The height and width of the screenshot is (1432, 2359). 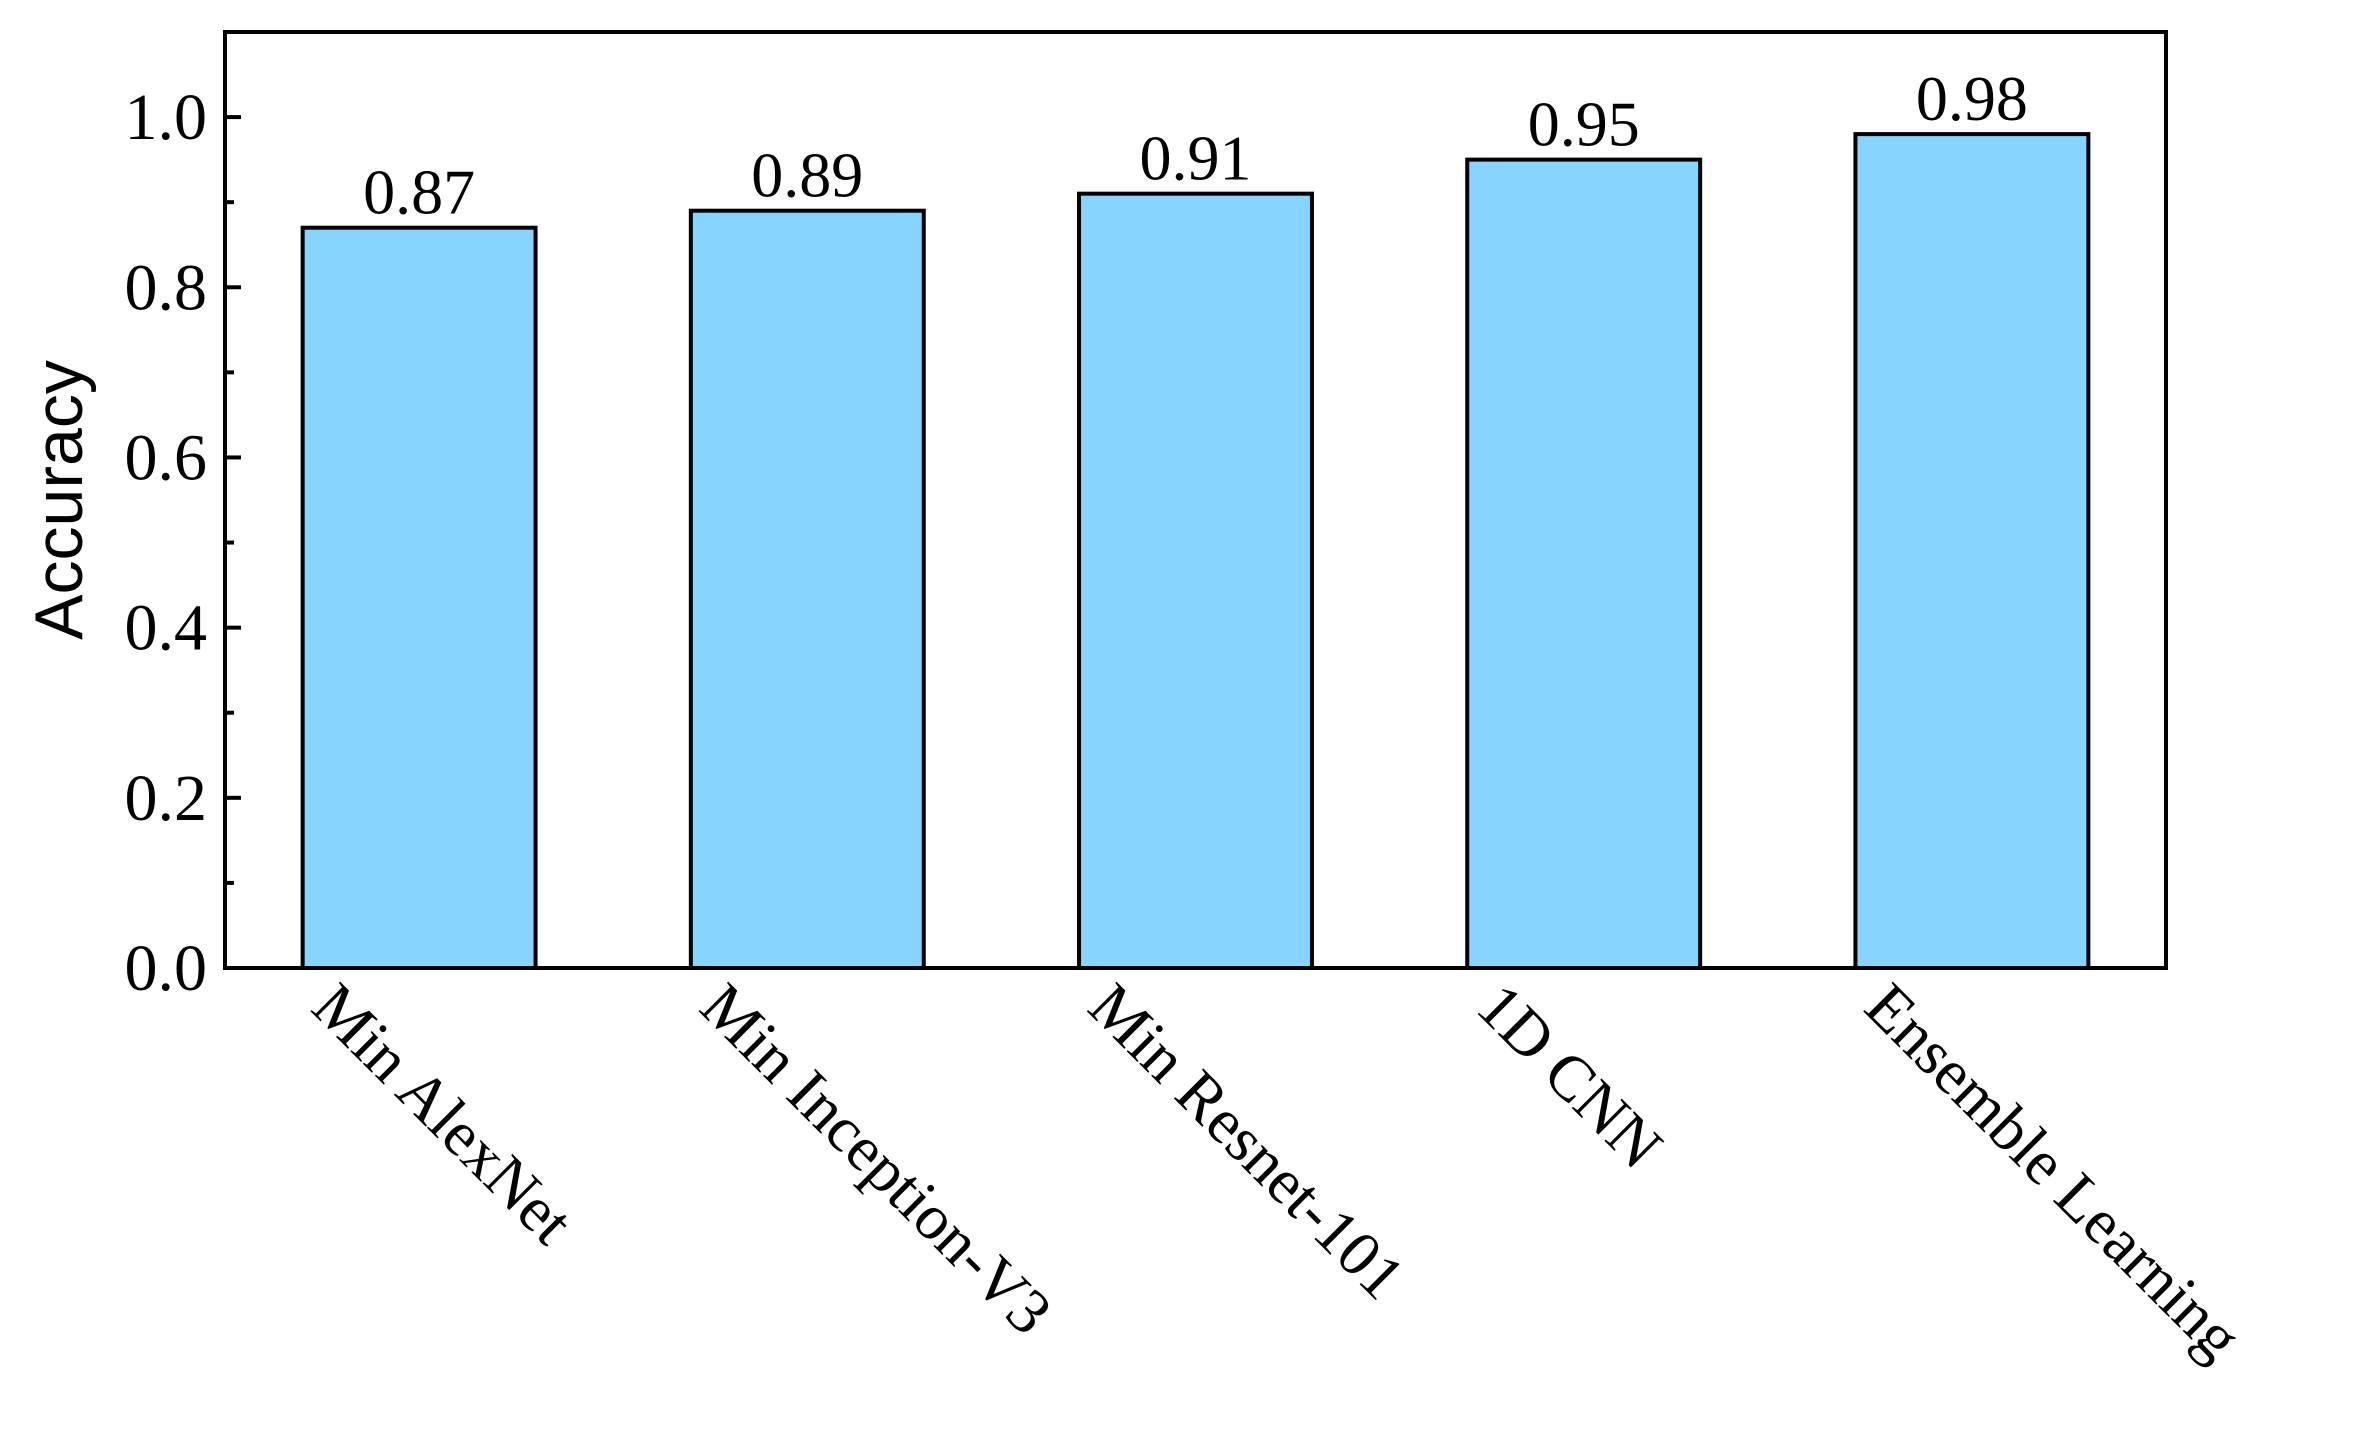 What do you see at coordinates (166, 968) in the screenshot?
I see `y-tick-label: 0.0` at bounding box center [166, 968].